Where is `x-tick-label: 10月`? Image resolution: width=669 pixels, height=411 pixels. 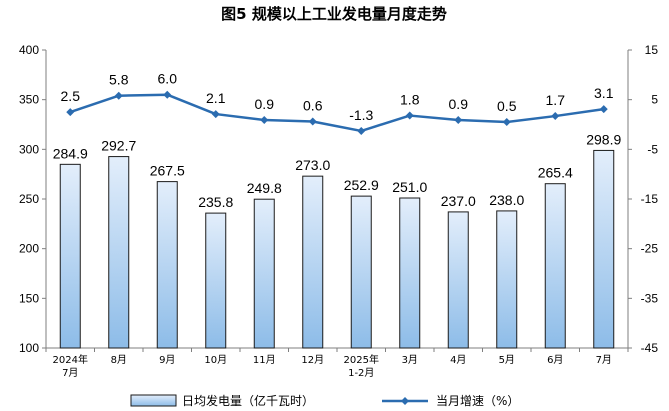 x-tick-label: 10月 is located at coordinates (215, 360).